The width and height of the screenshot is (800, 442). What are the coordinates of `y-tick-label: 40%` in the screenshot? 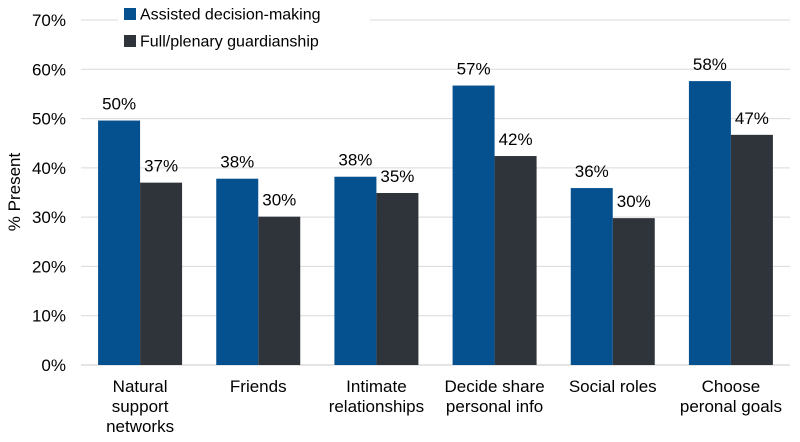 It's located at (49, 168).